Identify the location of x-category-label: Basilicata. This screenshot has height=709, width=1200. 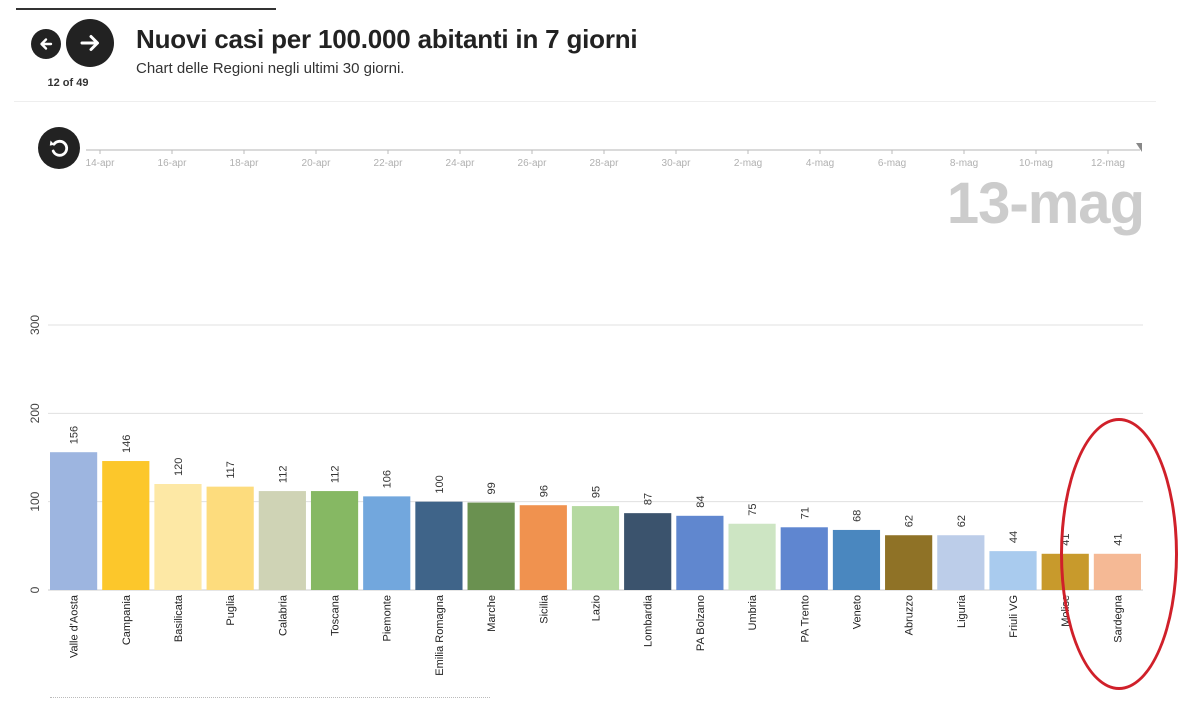
(179, 618).